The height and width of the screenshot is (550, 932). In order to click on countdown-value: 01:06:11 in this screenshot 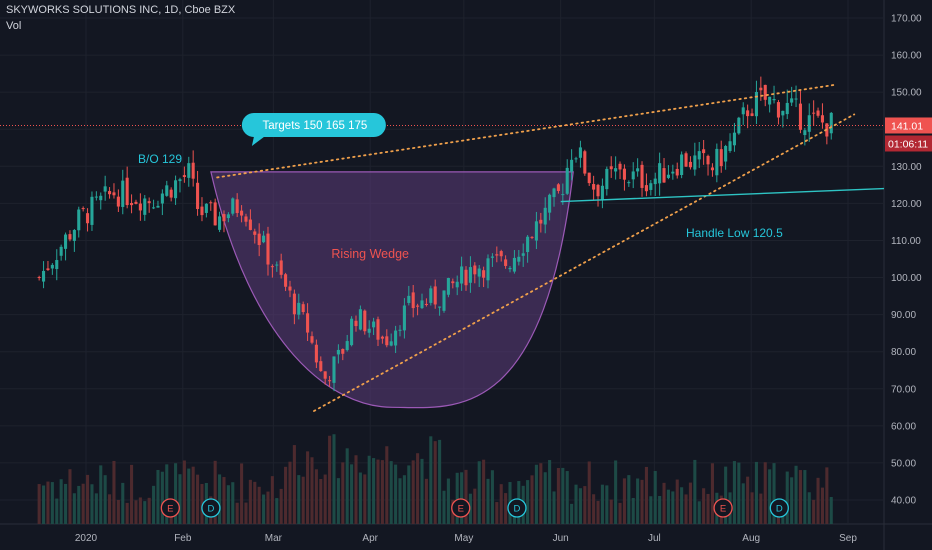, I will do `click(908, 144)`.